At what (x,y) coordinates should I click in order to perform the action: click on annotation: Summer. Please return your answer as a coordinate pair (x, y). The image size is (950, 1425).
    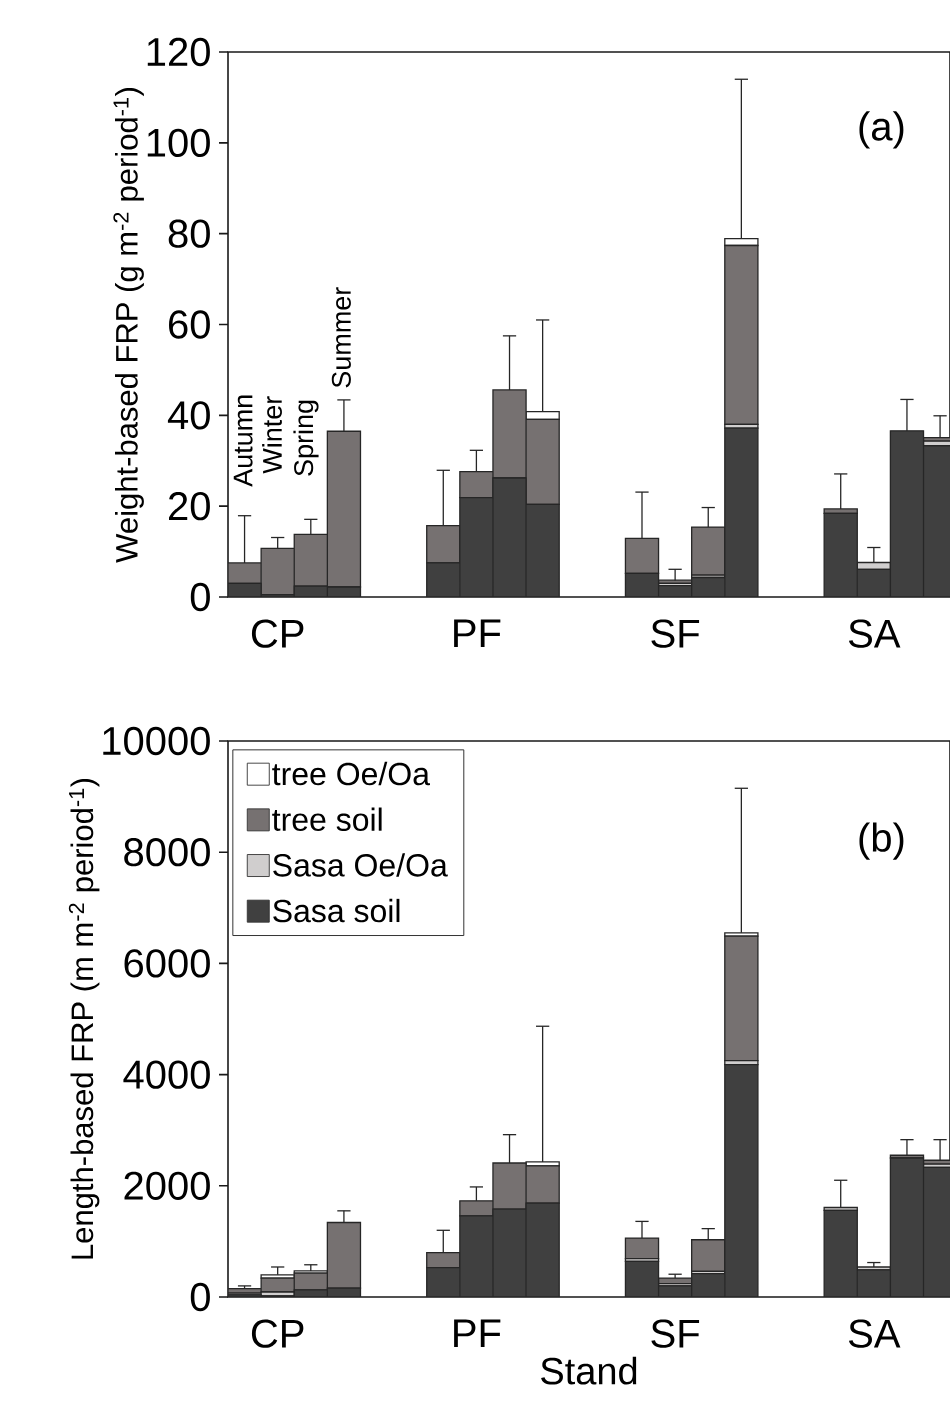
    Looking at the image, I should click on (341, 337).